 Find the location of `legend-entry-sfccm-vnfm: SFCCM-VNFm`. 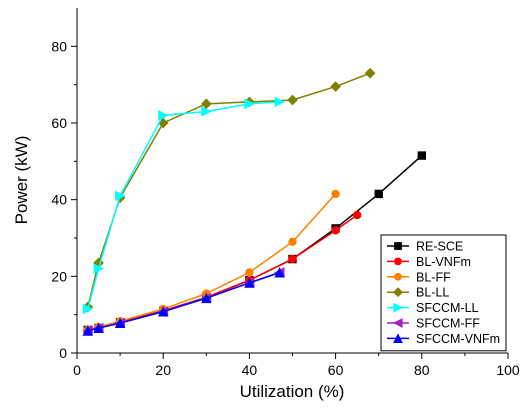

legend-entry-sfccm-vnfm: SFCCM-VNFm is located at coordinates (443, 339).